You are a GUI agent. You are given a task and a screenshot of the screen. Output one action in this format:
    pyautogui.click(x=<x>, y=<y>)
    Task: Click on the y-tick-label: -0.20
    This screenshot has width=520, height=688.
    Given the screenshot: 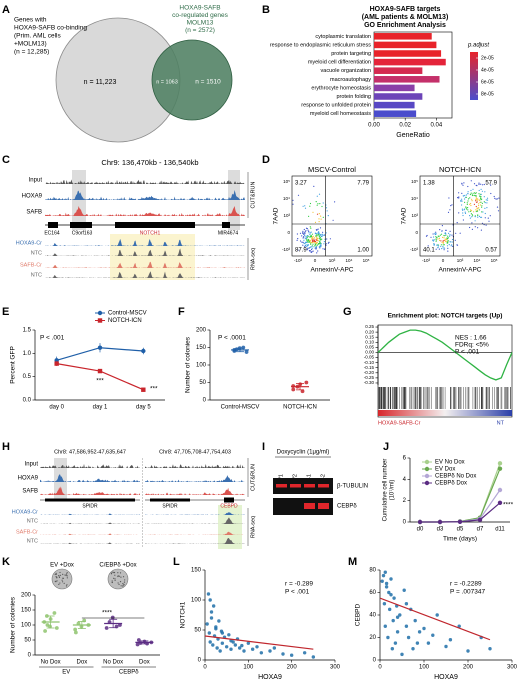 What is the action you would take?
    pyautogui.click(x=369, y=372)
    